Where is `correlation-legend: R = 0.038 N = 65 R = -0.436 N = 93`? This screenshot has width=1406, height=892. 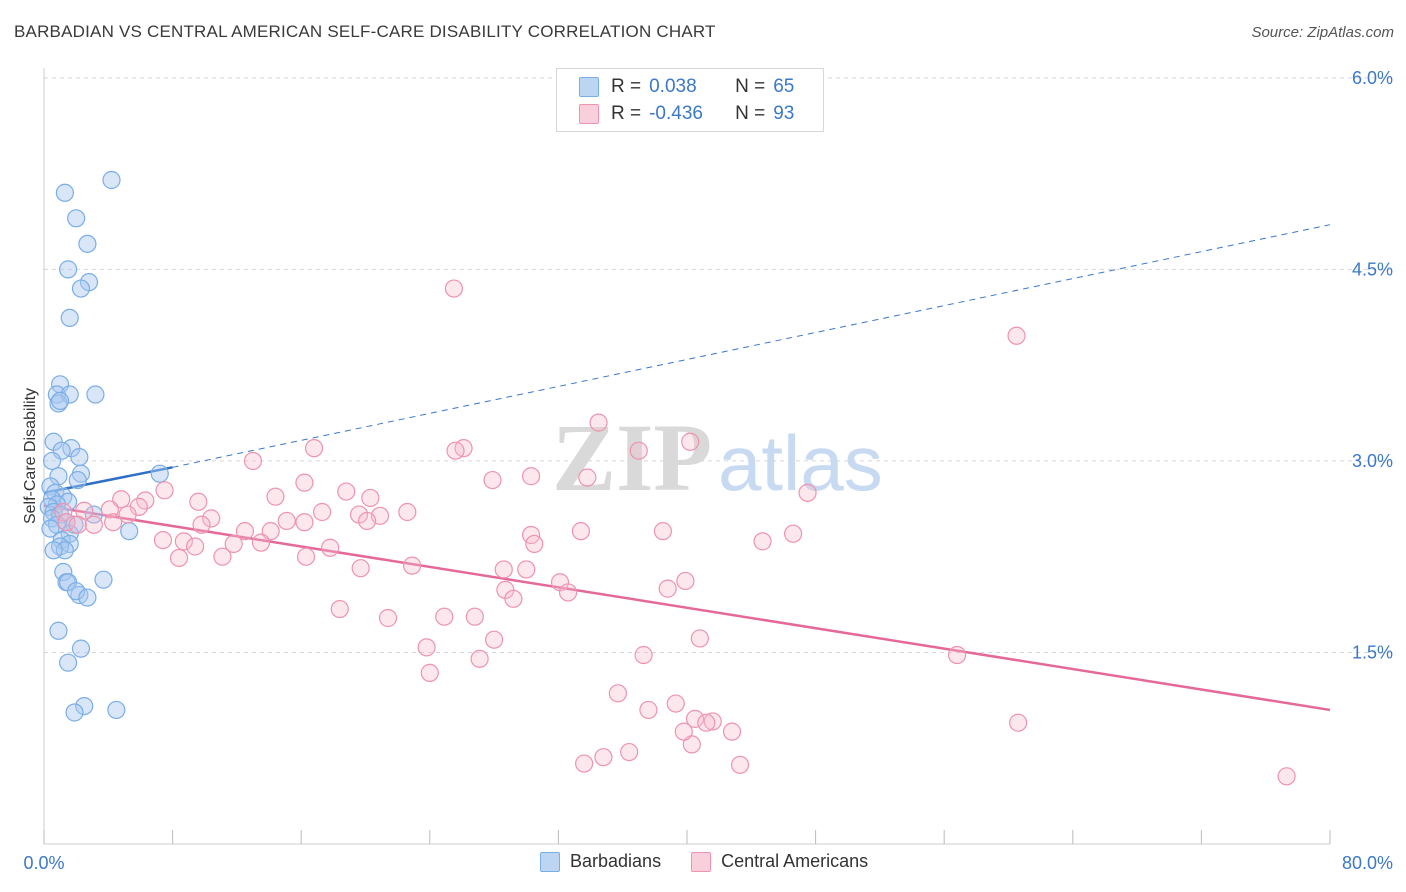 correlation-legend: R = 0.038 N = 65 R = -0.436 N = 93 is located at coordinates (690, 100).